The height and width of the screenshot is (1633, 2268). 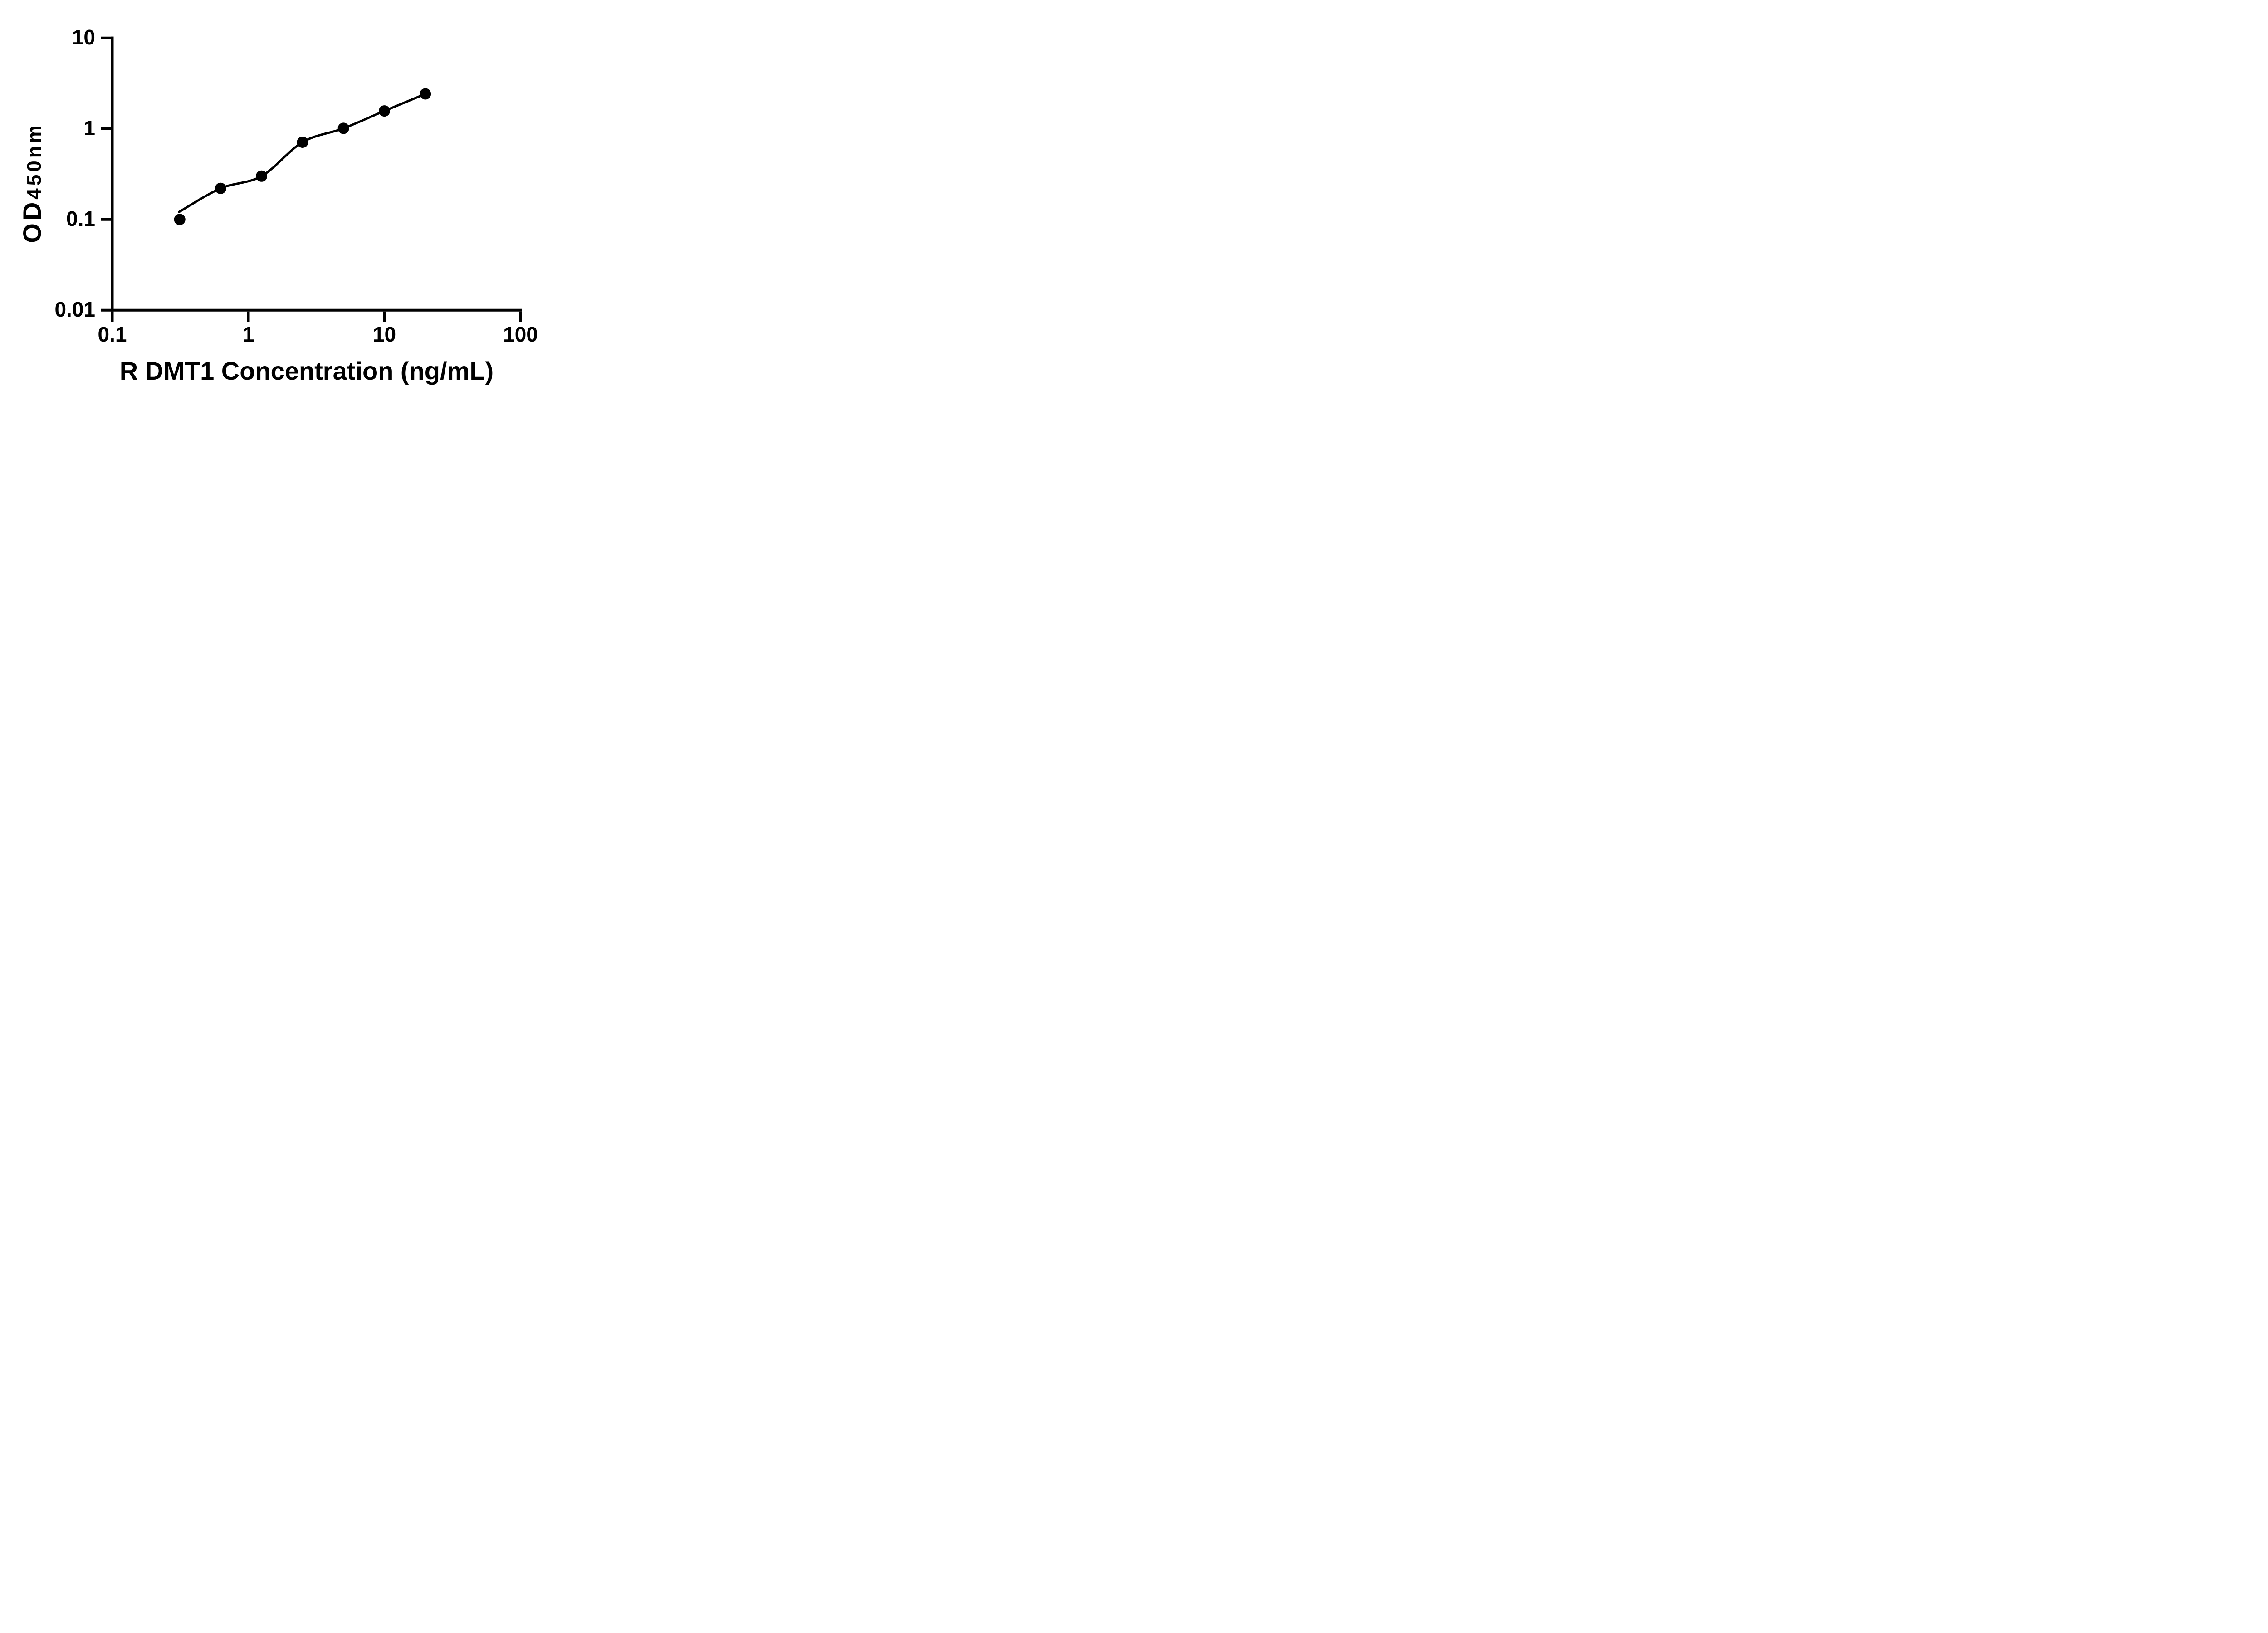 What do you see at coordinates (89, 128) in the screenshot?
I see `y-tick-label: 1` at bounding box center [89, 128].